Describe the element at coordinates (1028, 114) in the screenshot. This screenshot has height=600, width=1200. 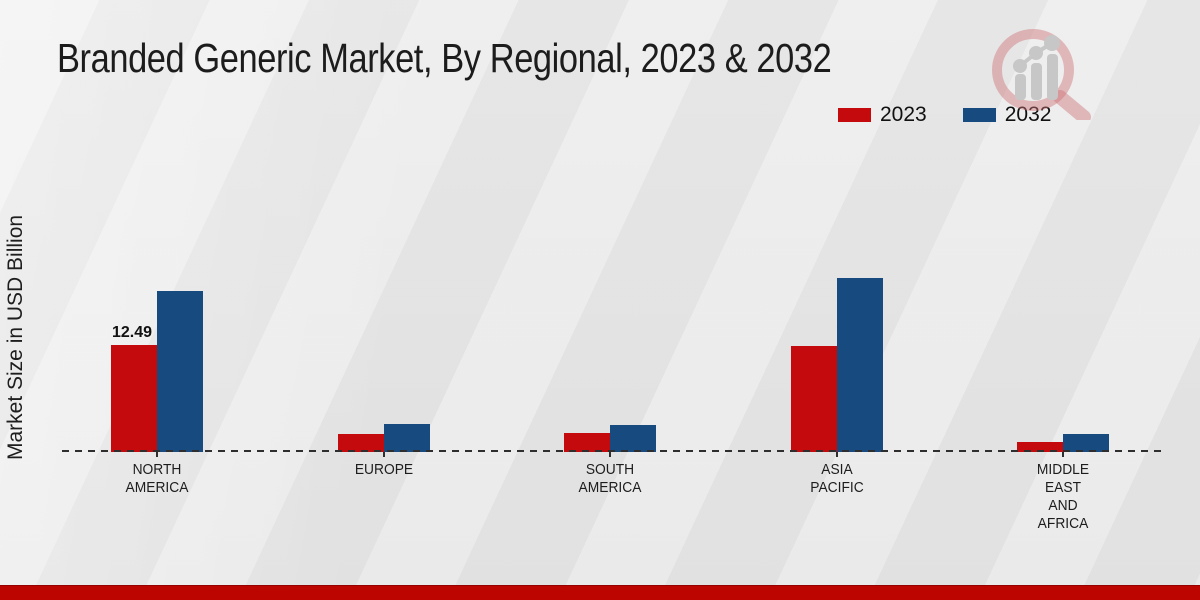
I see `legend-label-2032: 2032` at that location.